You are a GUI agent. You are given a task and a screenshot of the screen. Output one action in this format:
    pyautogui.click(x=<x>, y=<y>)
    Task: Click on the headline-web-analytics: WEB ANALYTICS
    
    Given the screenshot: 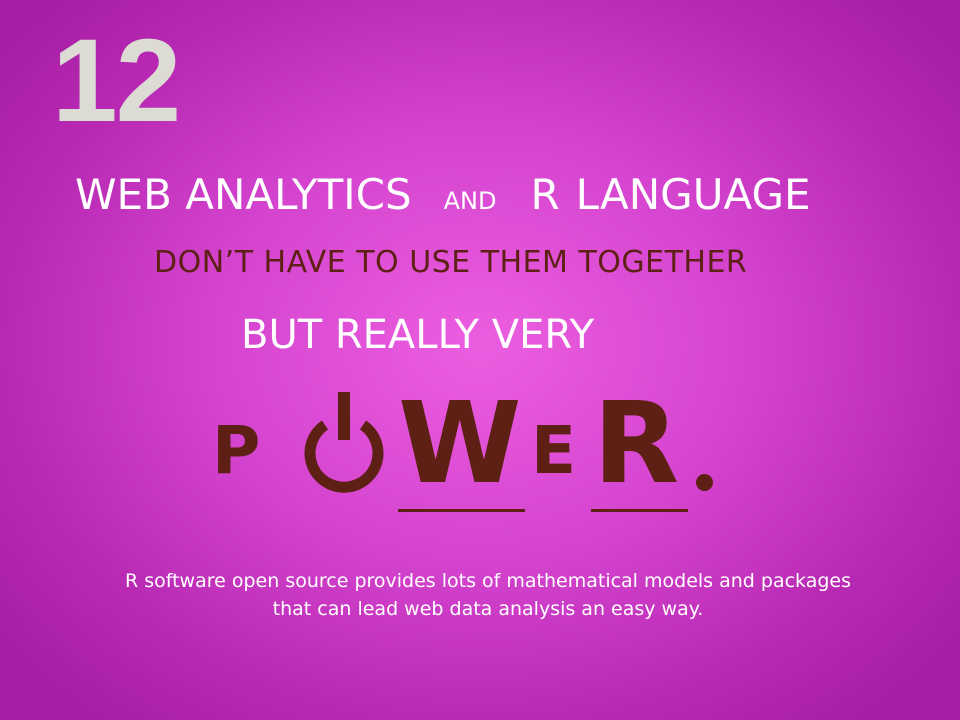 What is the action you would take?
    pyautogui.click(x=243, y=194)
    